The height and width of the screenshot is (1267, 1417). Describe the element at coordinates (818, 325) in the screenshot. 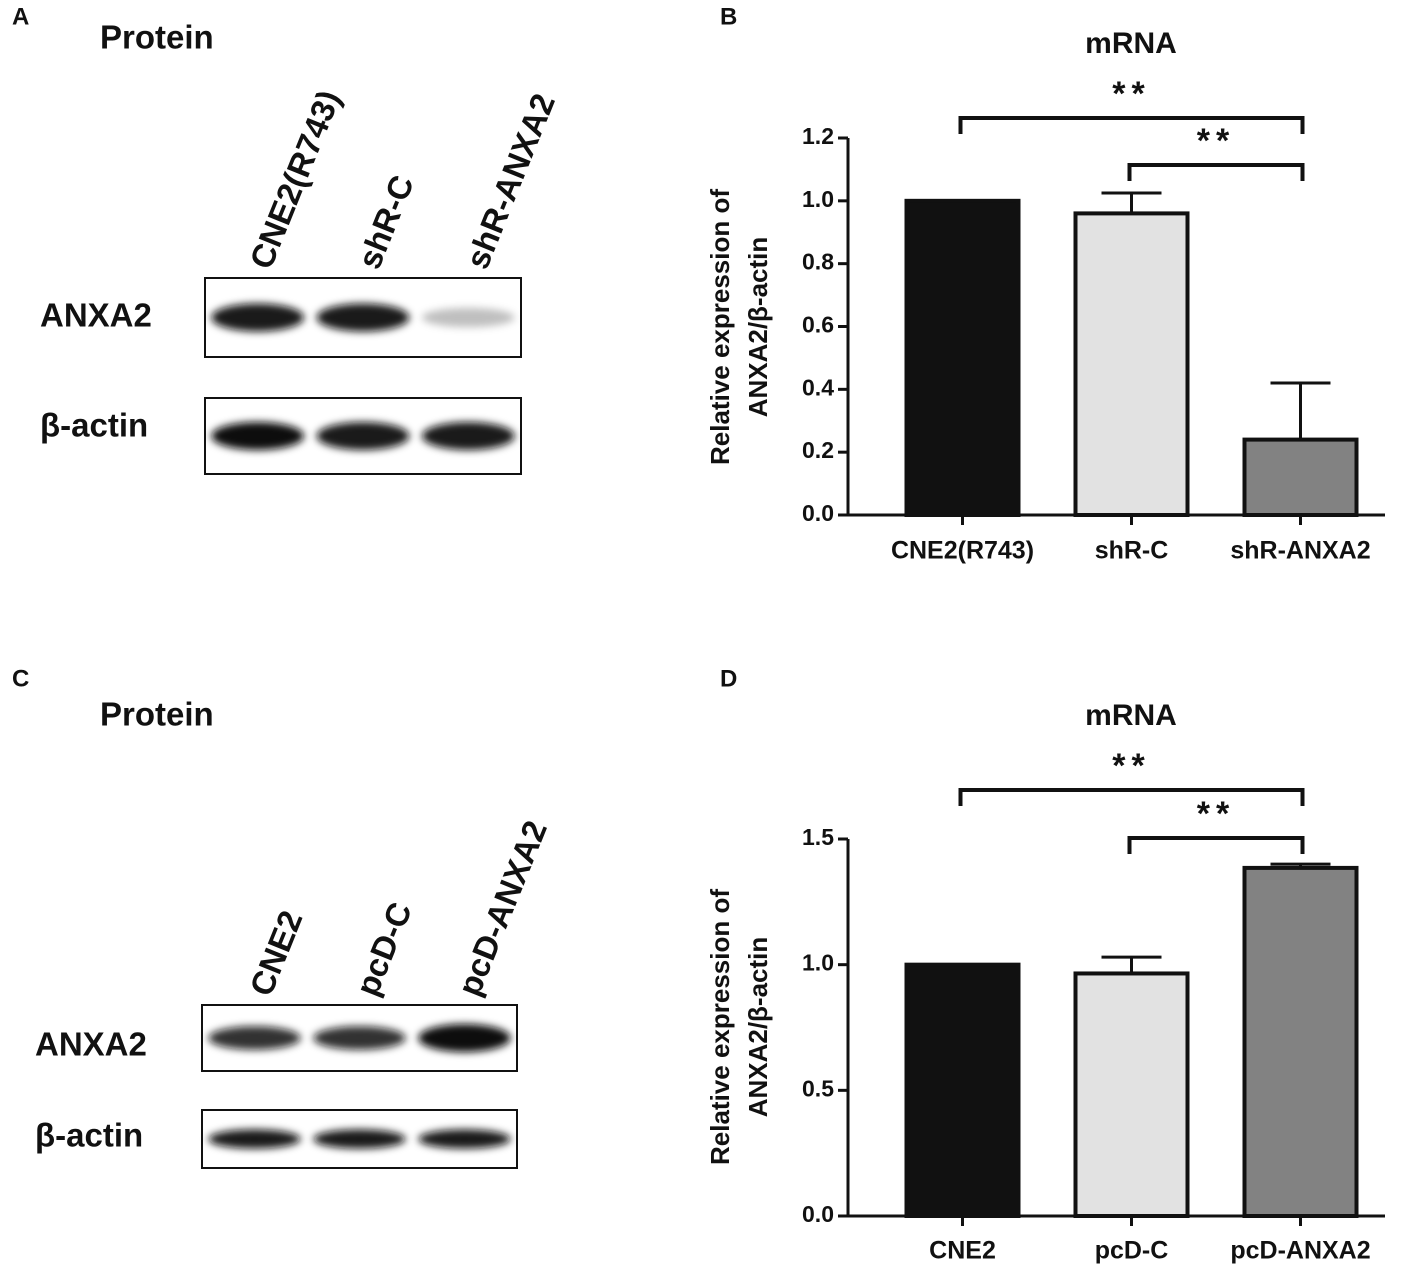

I see `y-tick-label: 0.6` at that location.